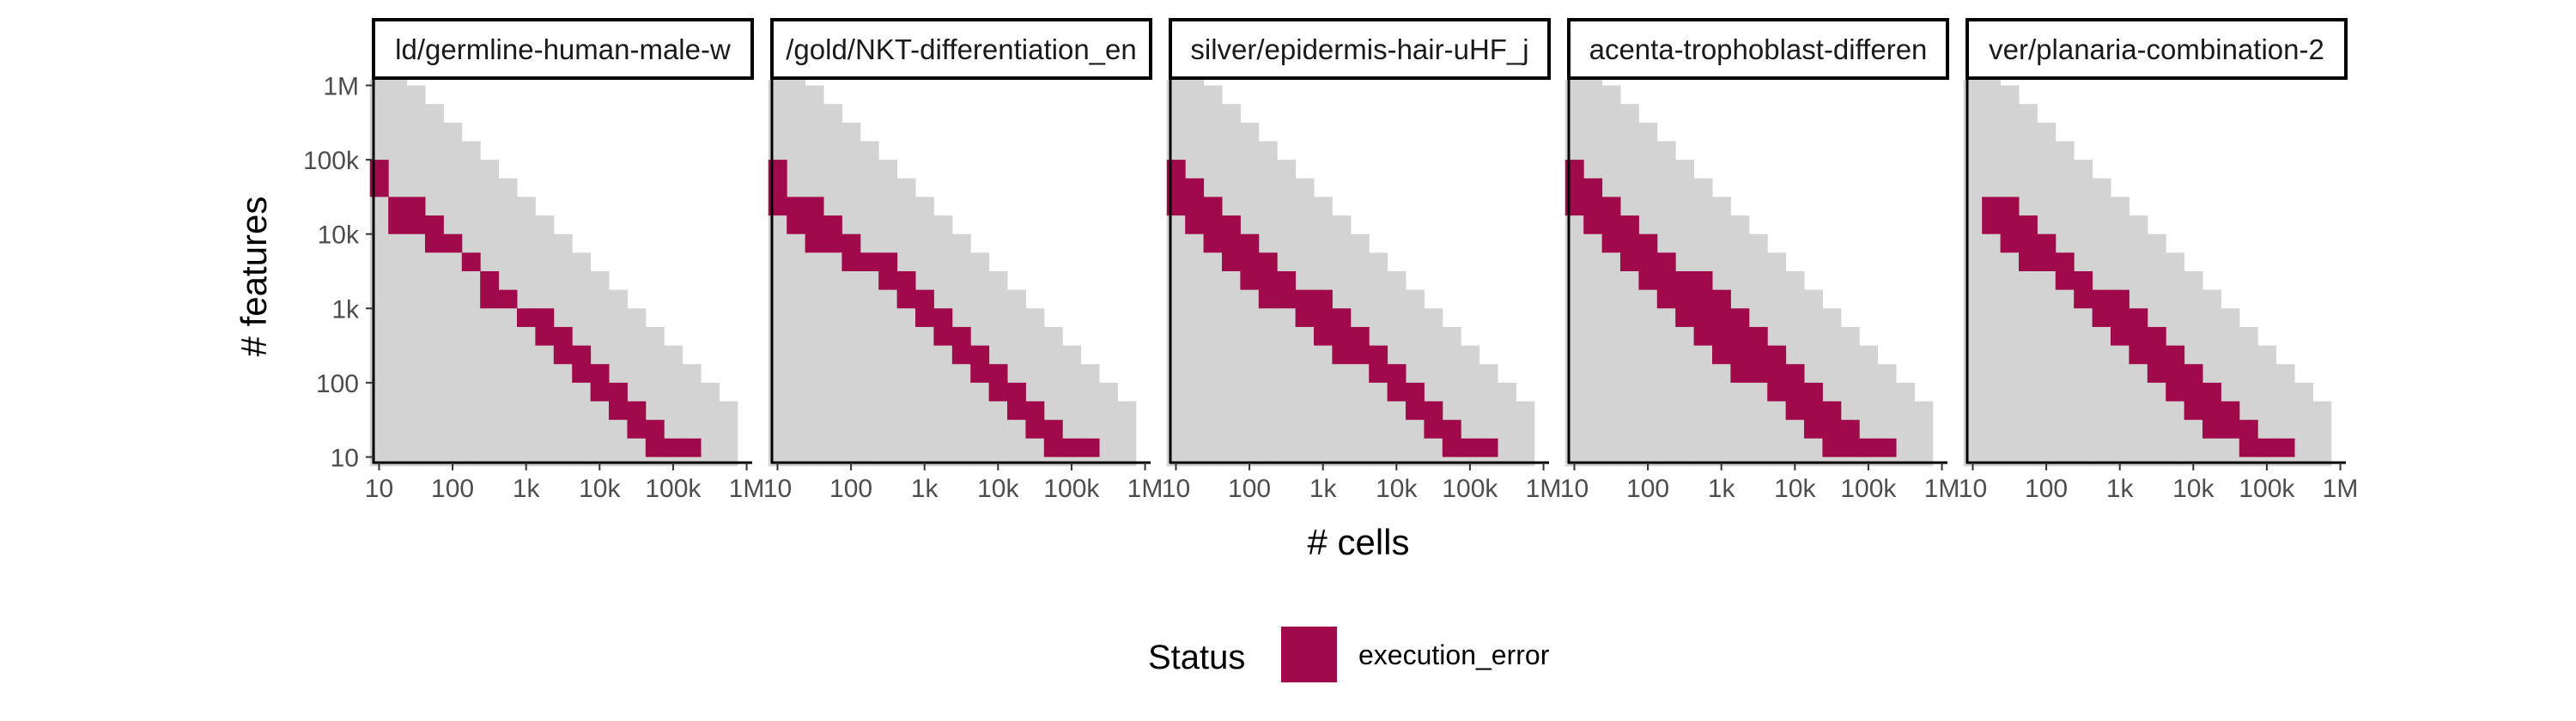  Describe the element at coordinates (345, 458) in the screenshot. I see `y-tick-label: 10` at that location.